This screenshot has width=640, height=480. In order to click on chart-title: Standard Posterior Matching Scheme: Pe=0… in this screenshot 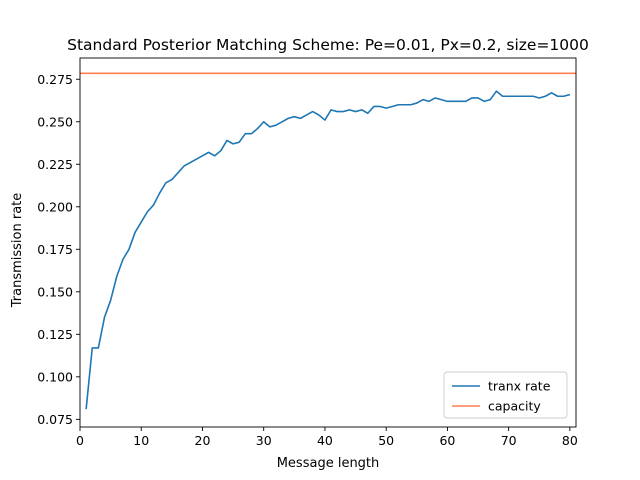, I will do `click(328, 45)`.